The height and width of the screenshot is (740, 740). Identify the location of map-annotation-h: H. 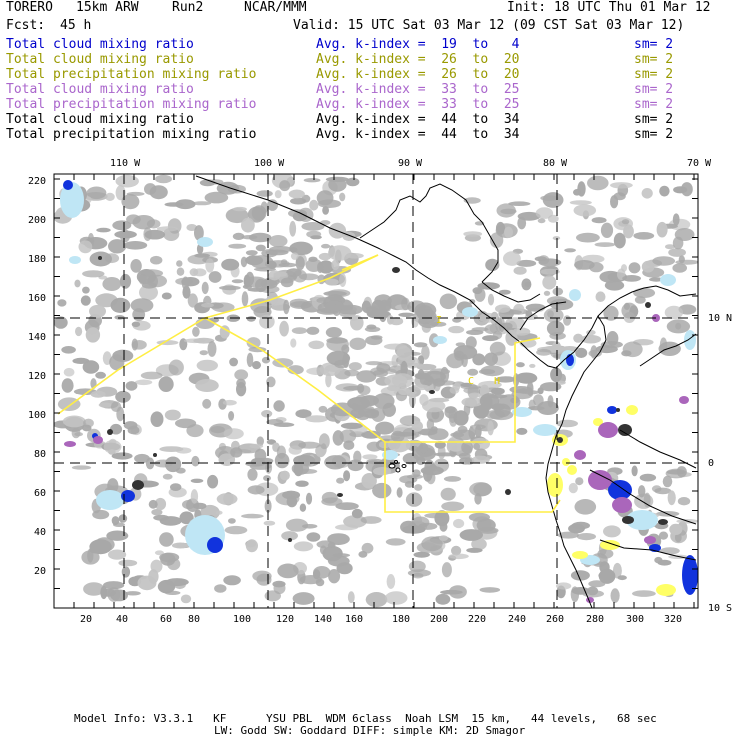
(497, 381).